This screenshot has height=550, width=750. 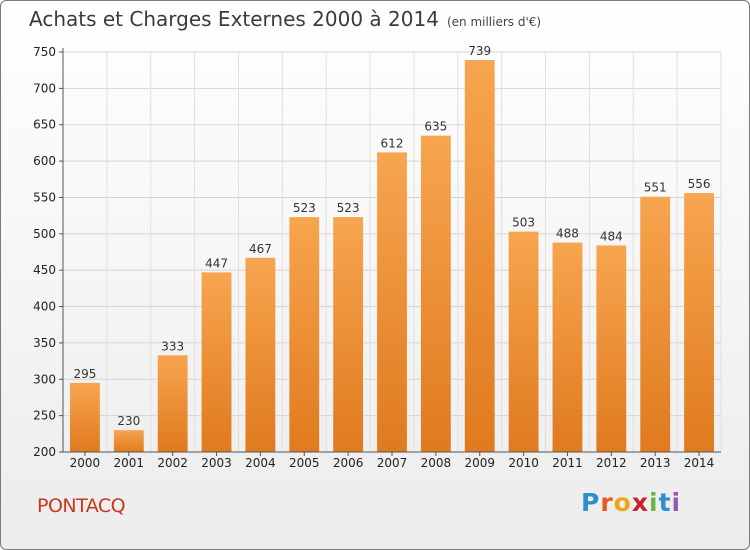 I want to click on data-label: 551, so click(x=655, y=188).